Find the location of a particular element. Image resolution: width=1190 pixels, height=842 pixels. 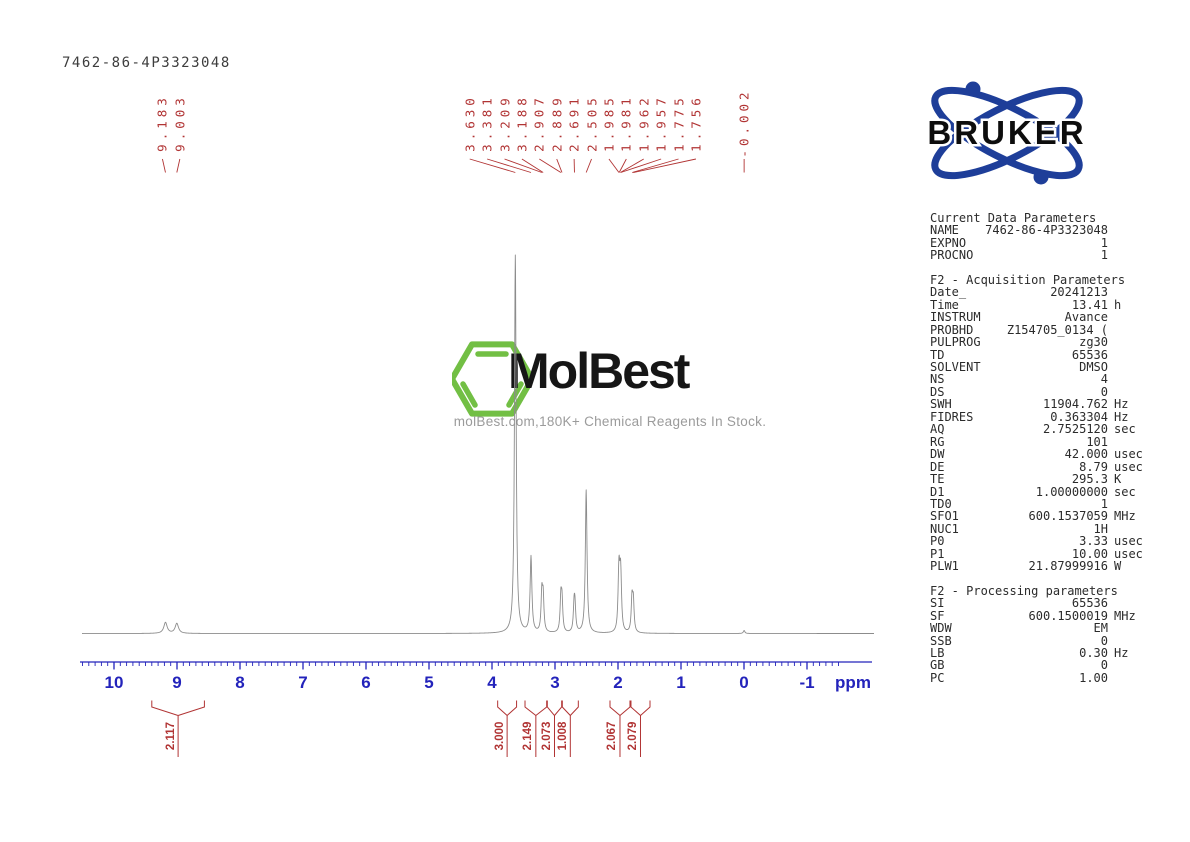

integral-value: 3.000 is located at coordinates (499, 736).